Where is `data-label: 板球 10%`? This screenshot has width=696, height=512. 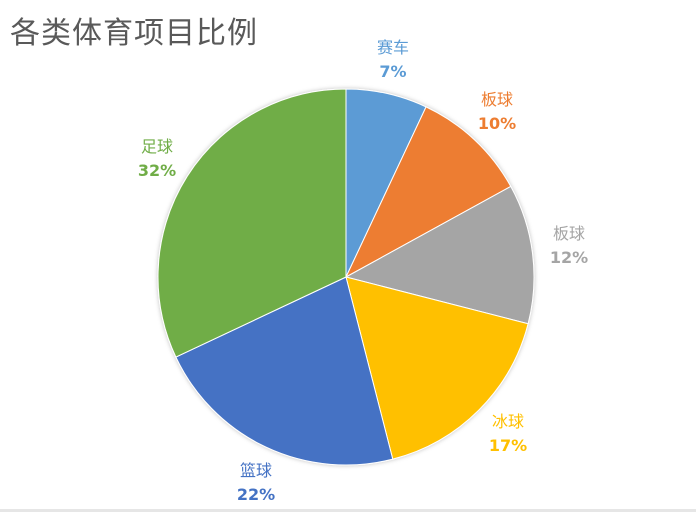 data-label: 板球 10% is located at coordinates (497, 111).